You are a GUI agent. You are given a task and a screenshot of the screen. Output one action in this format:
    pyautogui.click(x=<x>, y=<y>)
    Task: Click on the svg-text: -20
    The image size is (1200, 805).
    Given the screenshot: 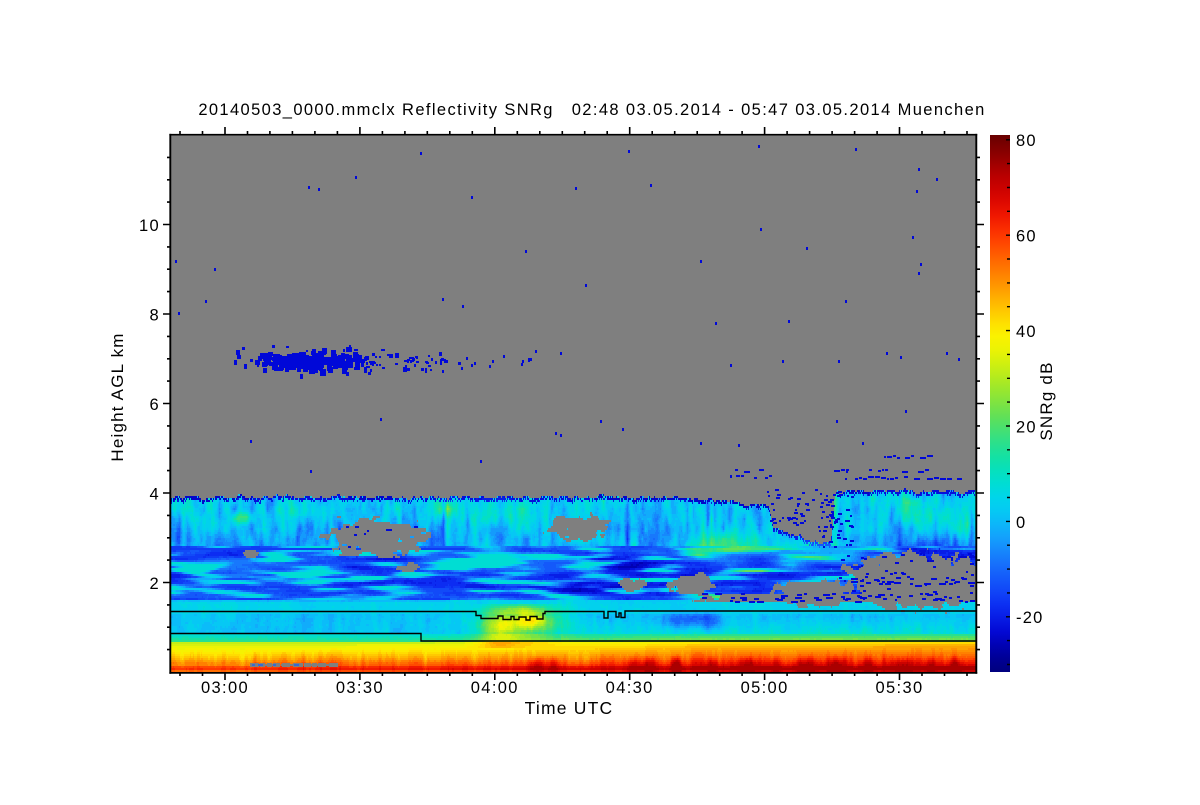 What is the action you would take?
    pyautogui.click(x=1029, y=618)
    